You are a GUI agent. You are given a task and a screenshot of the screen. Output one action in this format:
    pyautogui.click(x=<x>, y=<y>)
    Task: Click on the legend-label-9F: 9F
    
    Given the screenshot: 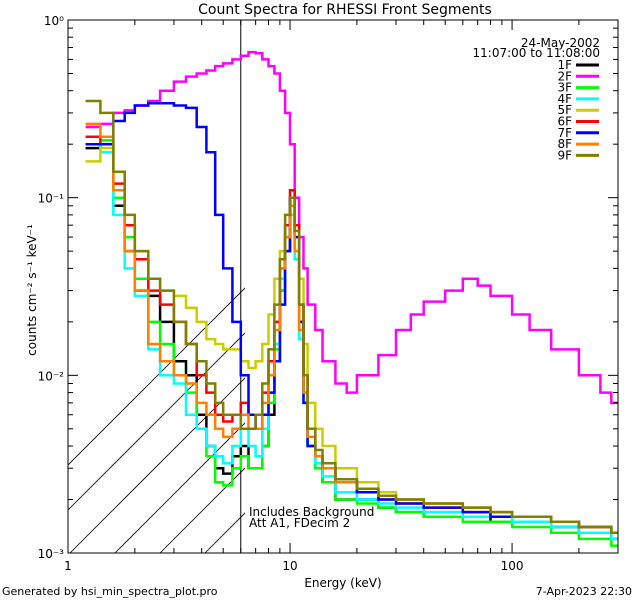 What is the action you would take?
    pyautogui.click(x=564, y=155)
    